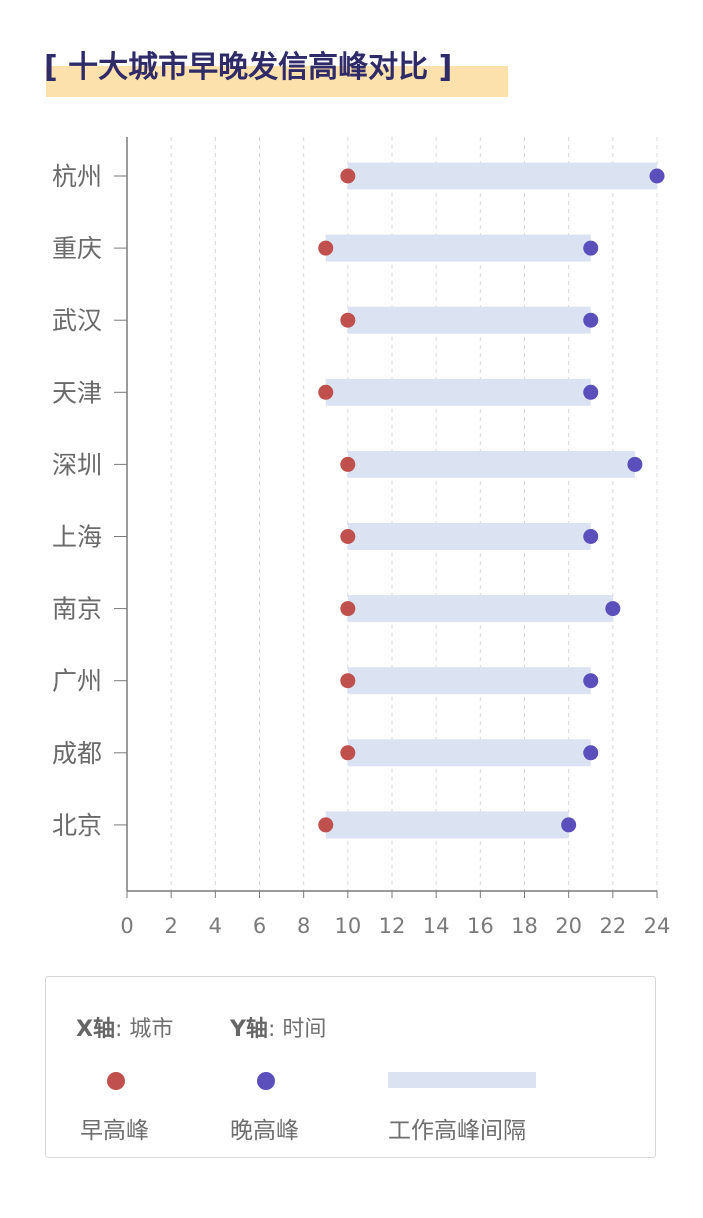 Image resolution: width=703 pixels, height=1218 pixels. Describe the element at coordinates (436, 926) in the screenshot. I see `x-tick-label: 14` at that location.